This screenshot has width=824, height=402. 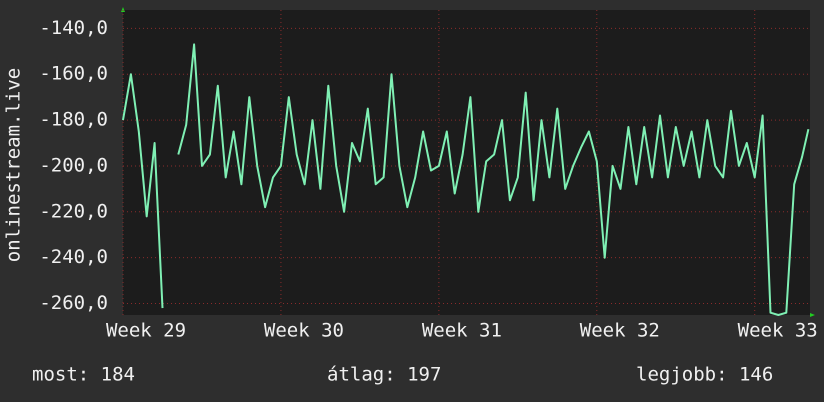 I want to click on y-tick-label: -160,0, so click(x=73, y=74).